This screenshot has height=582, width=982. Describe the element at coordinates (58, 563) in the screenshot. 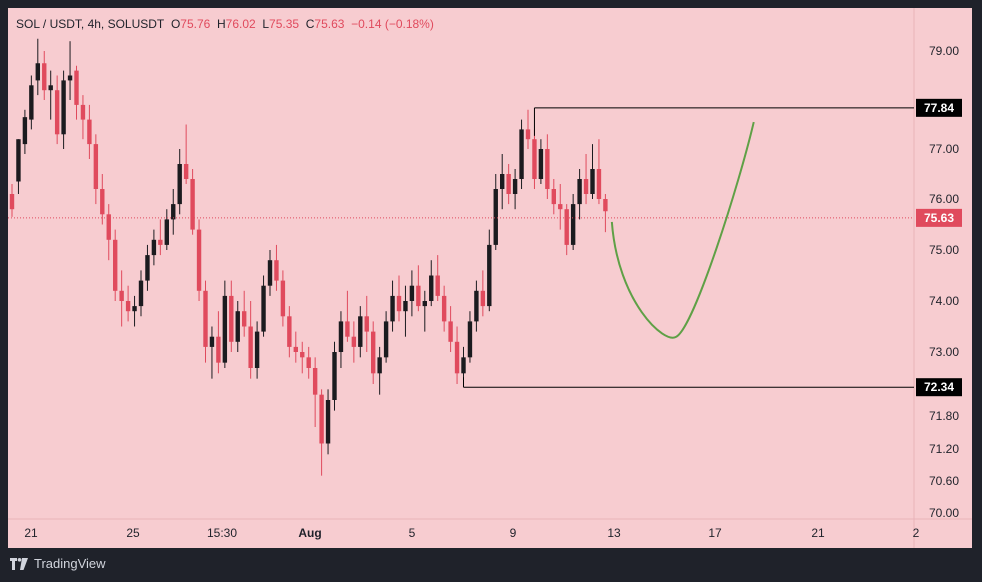

I see `tradingview-branding: TradingView` at that location.